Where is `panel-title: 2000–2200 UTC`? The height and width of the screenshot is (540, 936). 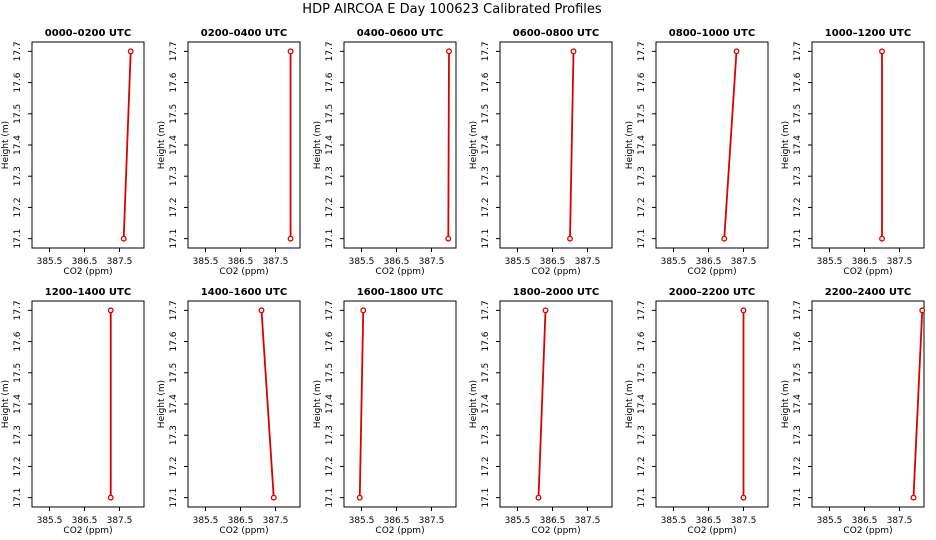
panel-title: 2000–2200 UTC is located at coordinates (712, 292).